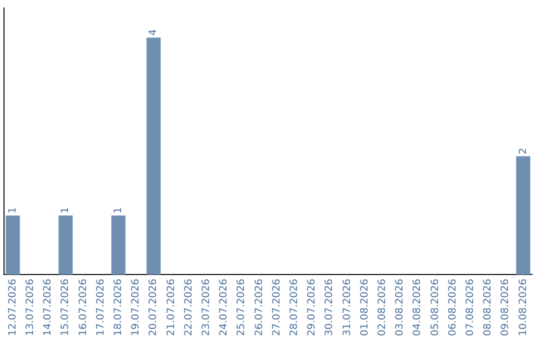  Describe the element at coordinates (66, 307) in the screenshot. I see `x-tick-label: 15.07.2026` at that location.